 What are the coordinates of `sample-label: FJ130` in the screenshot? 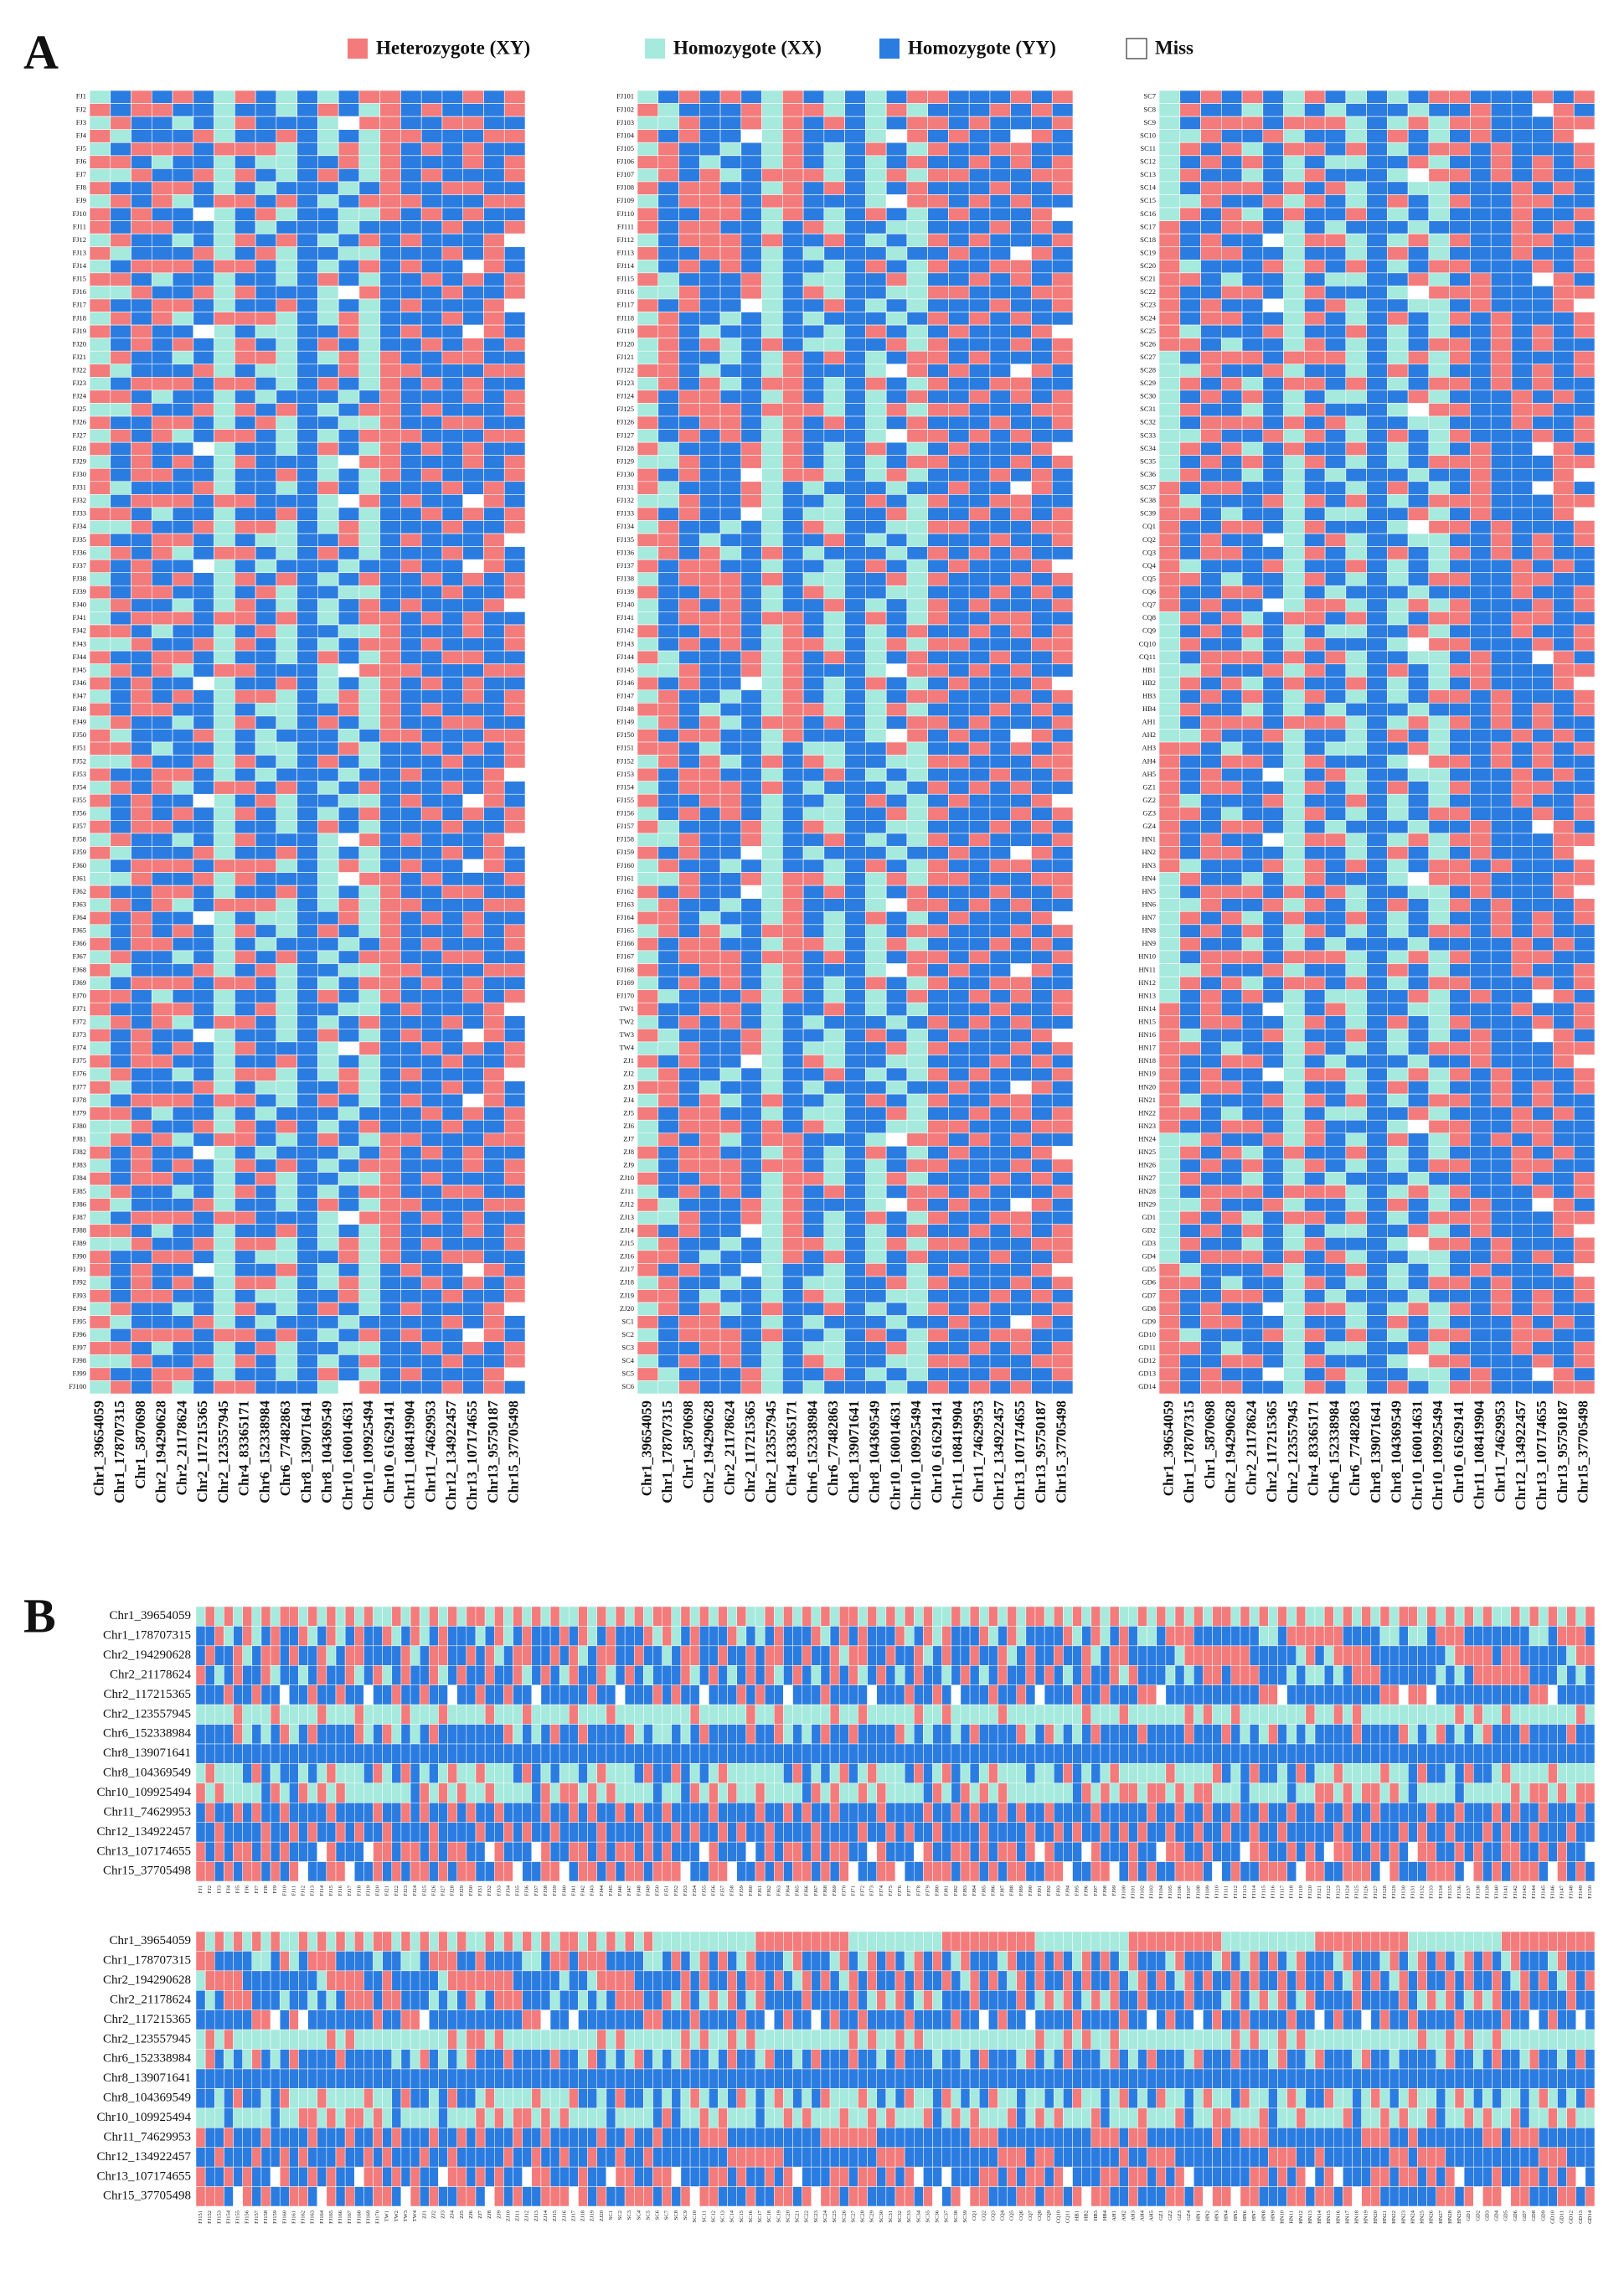 It's located at (625, 474).